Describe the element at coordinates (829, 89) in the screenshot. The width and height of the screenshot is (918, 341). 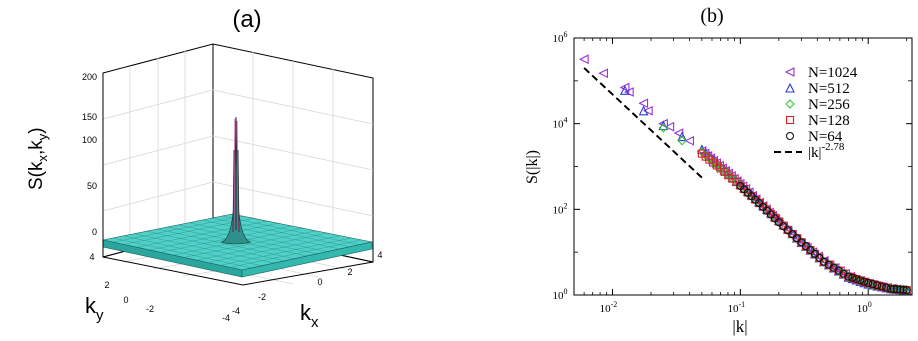
I see `legend-label: N=512` at that location.